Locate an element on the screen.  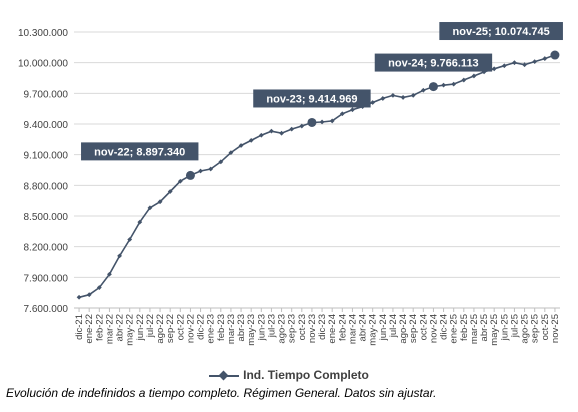
x-tick-label: mar-22 is located at coordinates (109, 329).